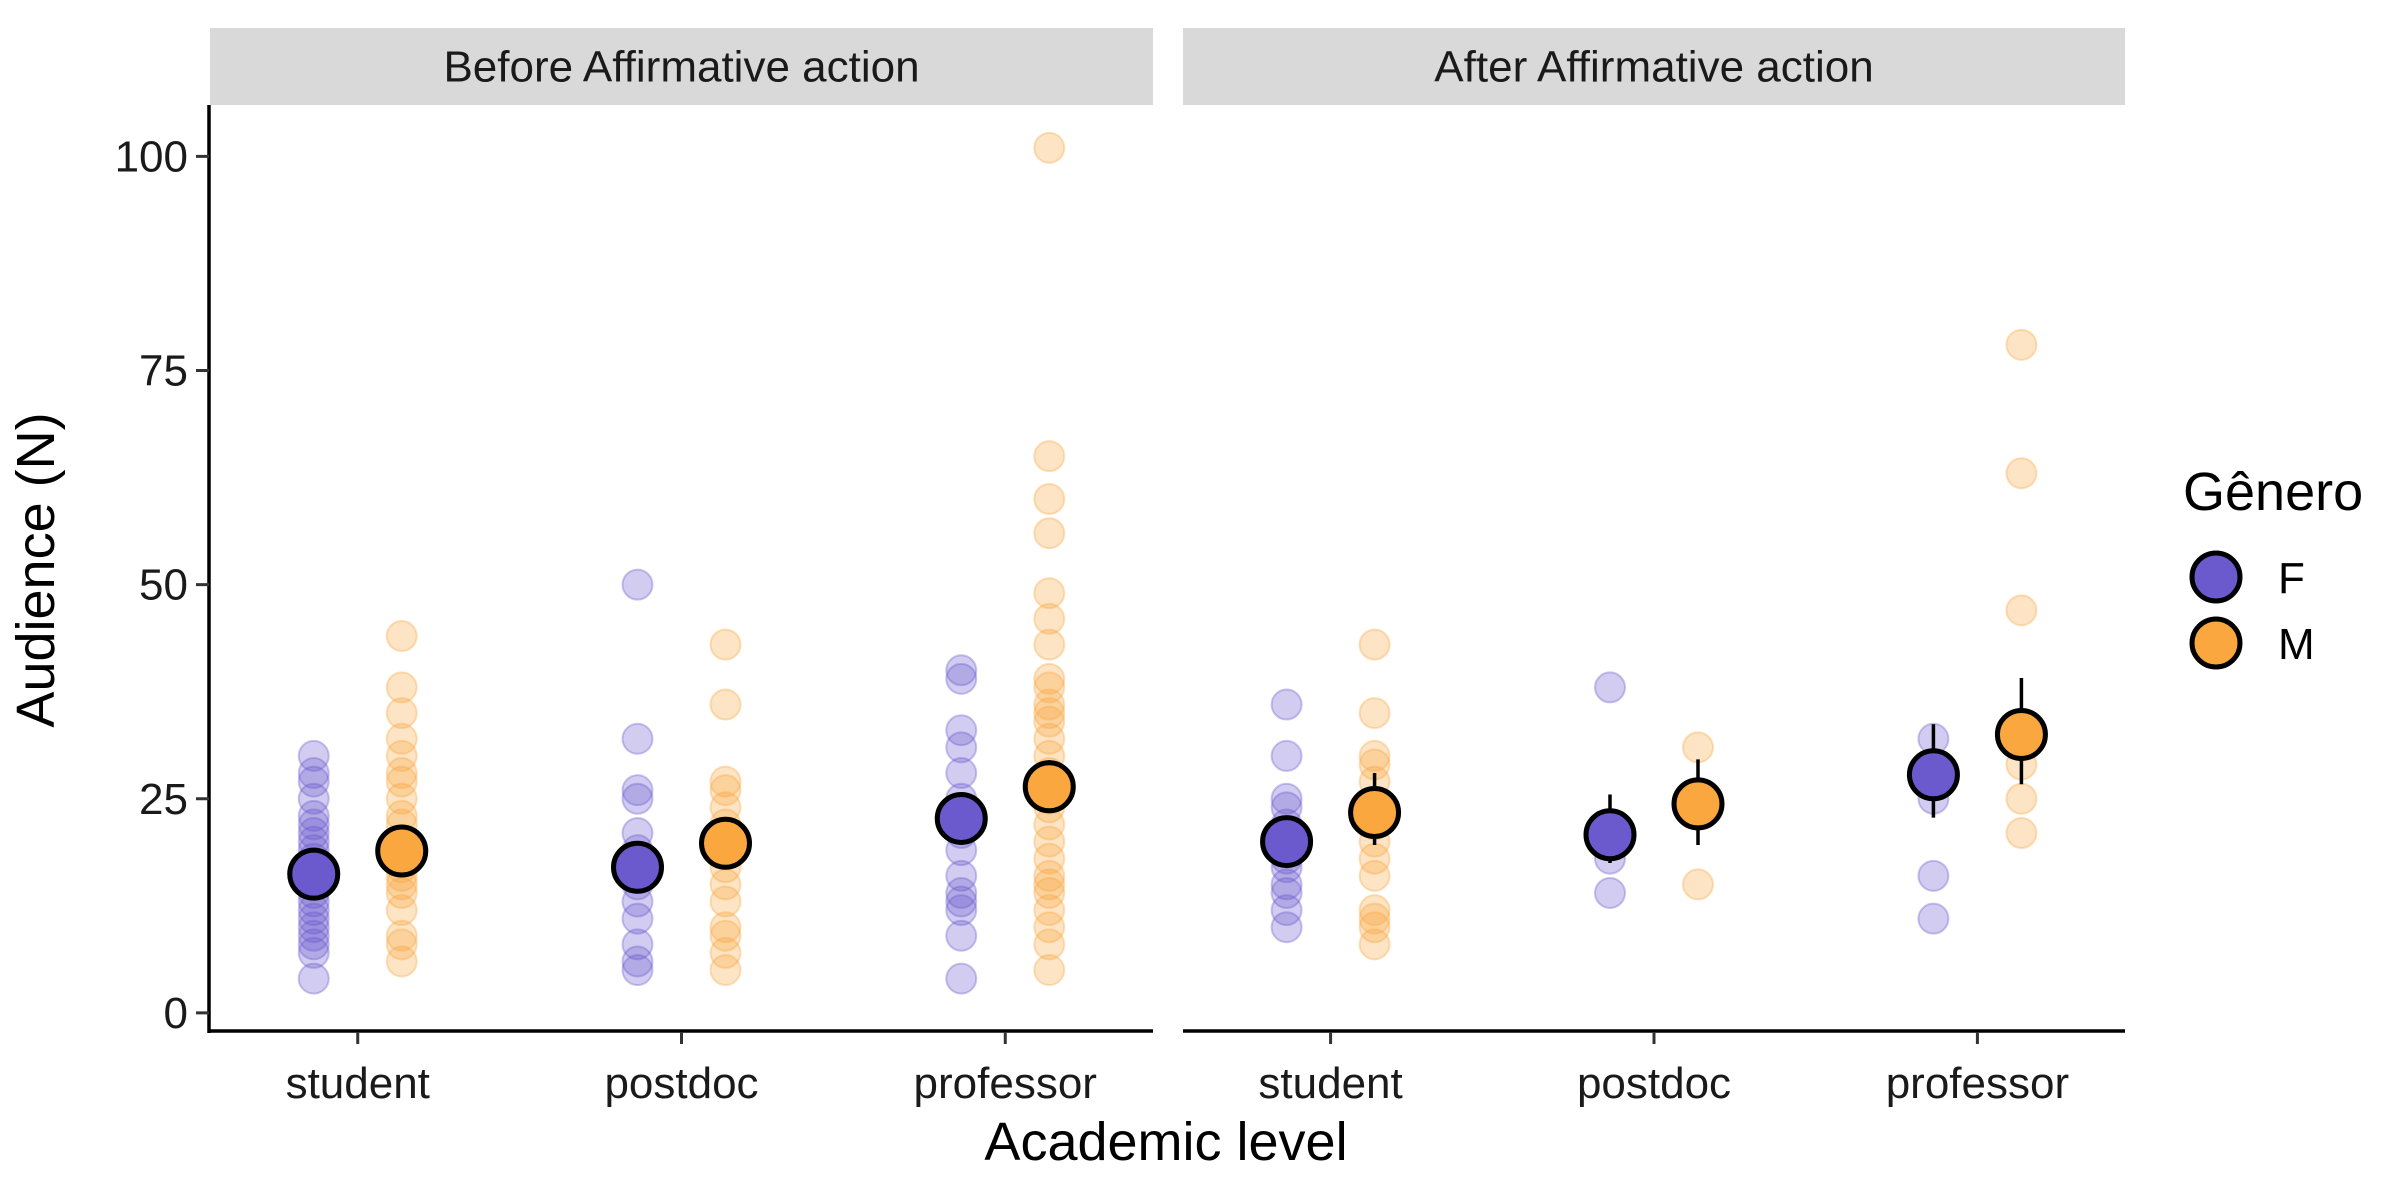 This screenshot has height=1200, width=2400. I want to click on legend-label-F: F, so click(2291, 578).